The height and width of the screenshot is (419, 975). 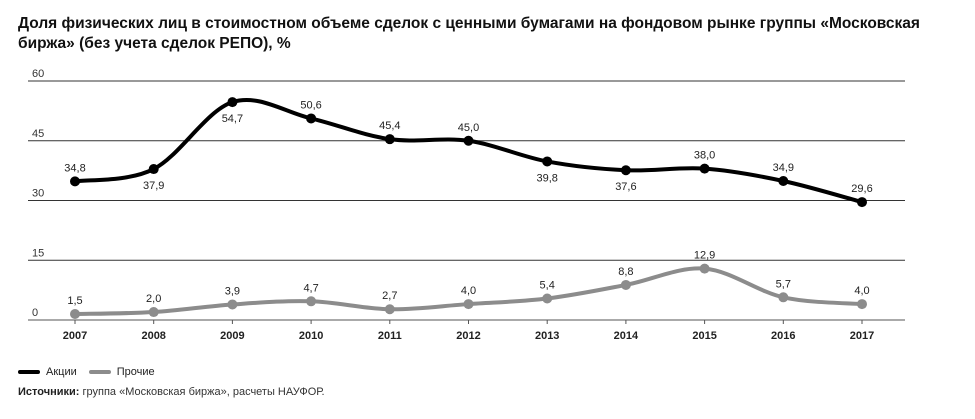 What do you see at coordinates (389, 296) in the screenshot?
I see `data-label: 2,7` at bounding box center [389, 296].